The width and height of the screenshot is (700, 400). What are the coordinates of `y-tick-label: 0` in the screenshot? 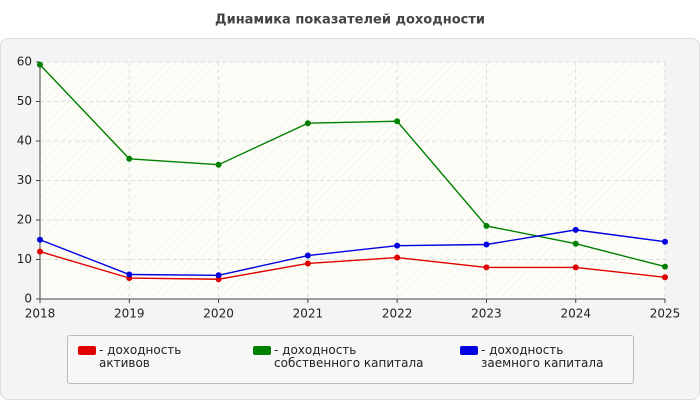 It's located at (28, 299).